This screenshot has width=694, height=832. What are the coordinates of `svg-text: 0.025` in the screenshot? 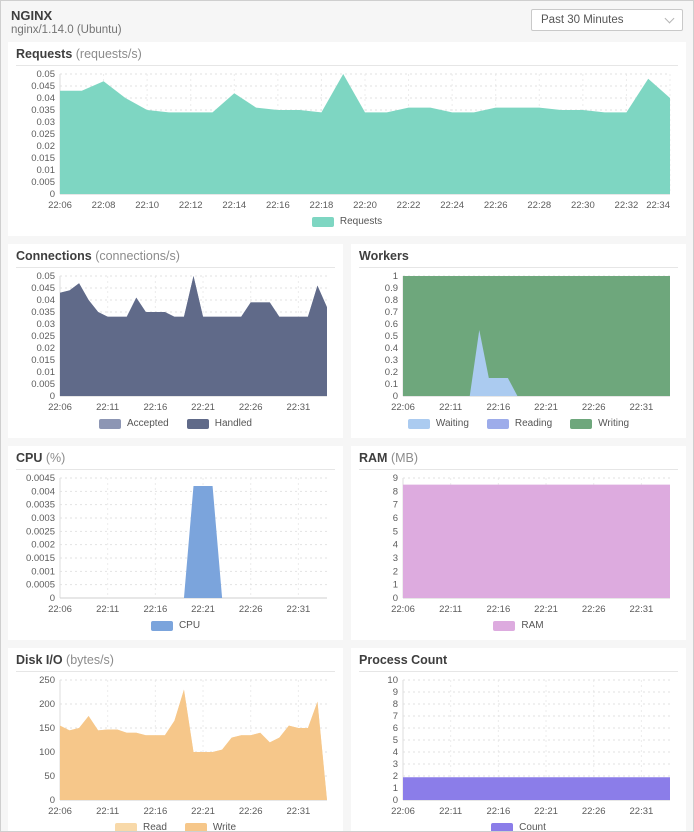 It's located at (43, 336).